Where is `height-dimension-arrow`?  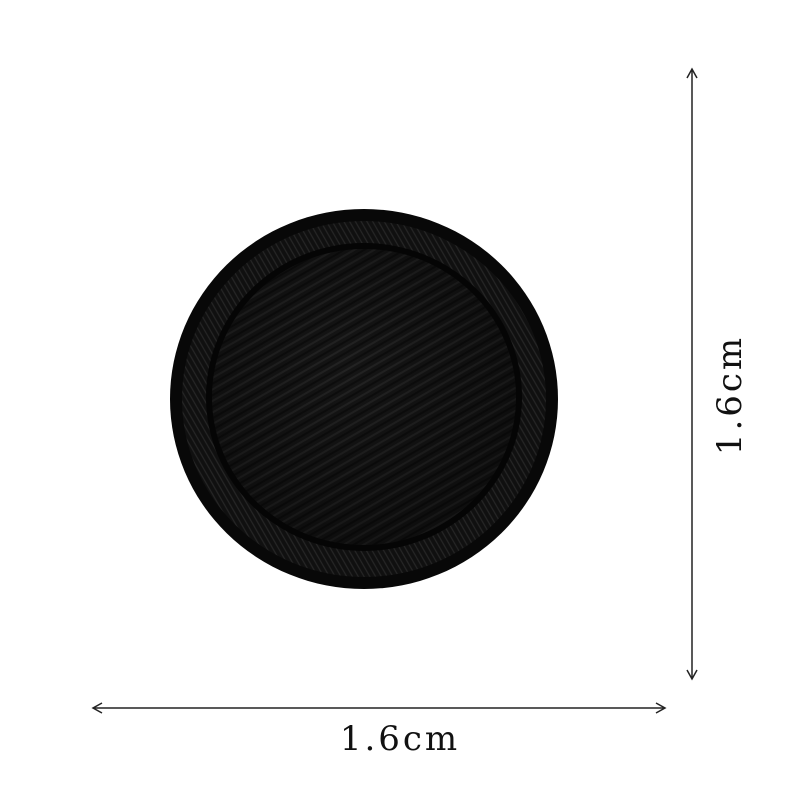
height-dimension-arrow is located at coordinates (692, 374).